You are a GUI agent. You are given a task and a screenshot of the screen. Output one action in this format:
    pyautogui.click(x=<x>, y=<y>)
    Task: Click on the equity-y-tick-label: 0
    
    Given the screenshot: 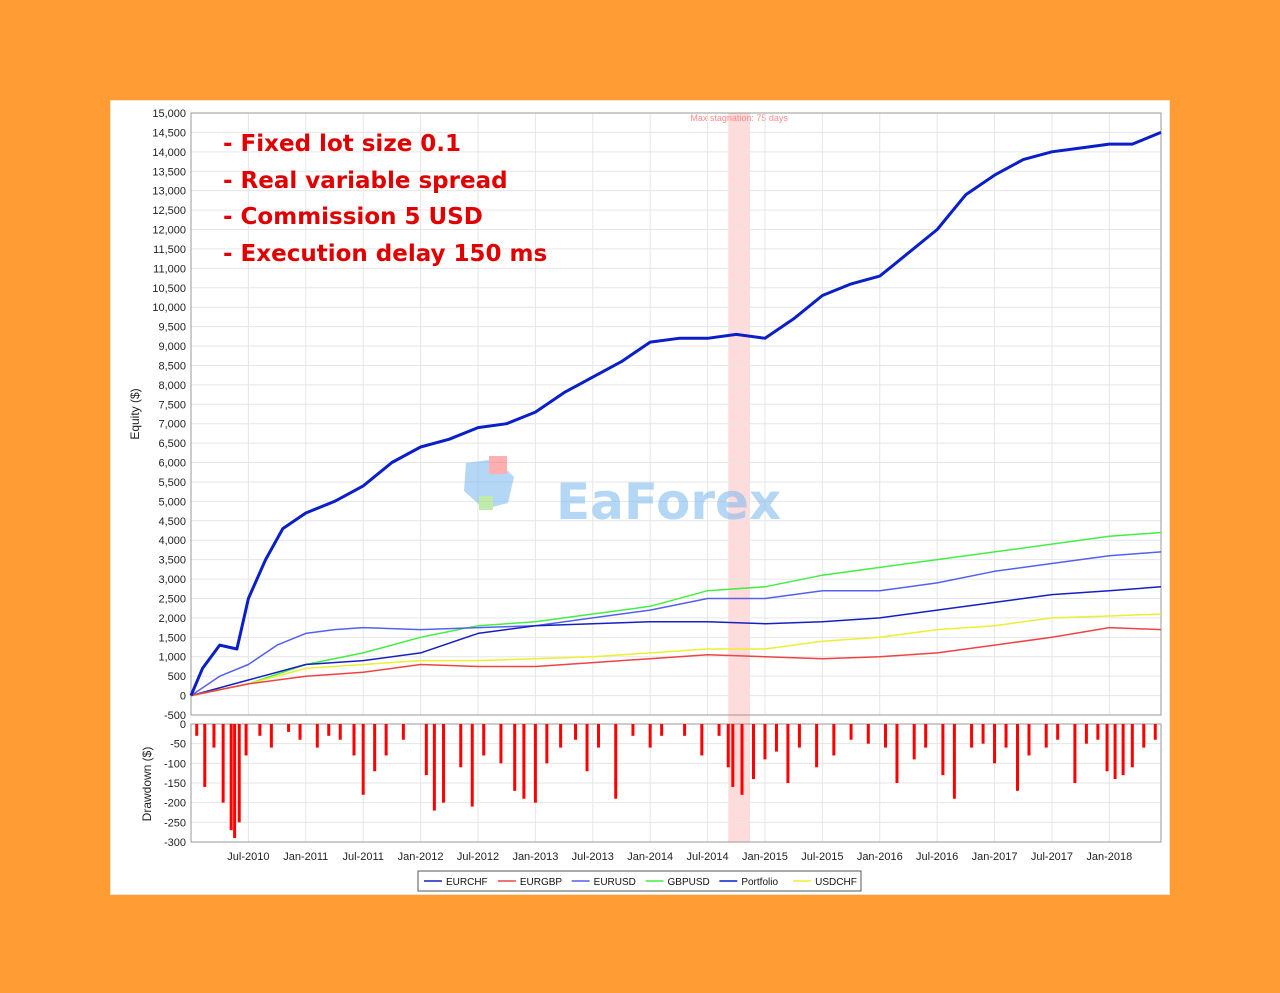 What is the action you would take?
    pyautogui.click(x=183, y=697)
    